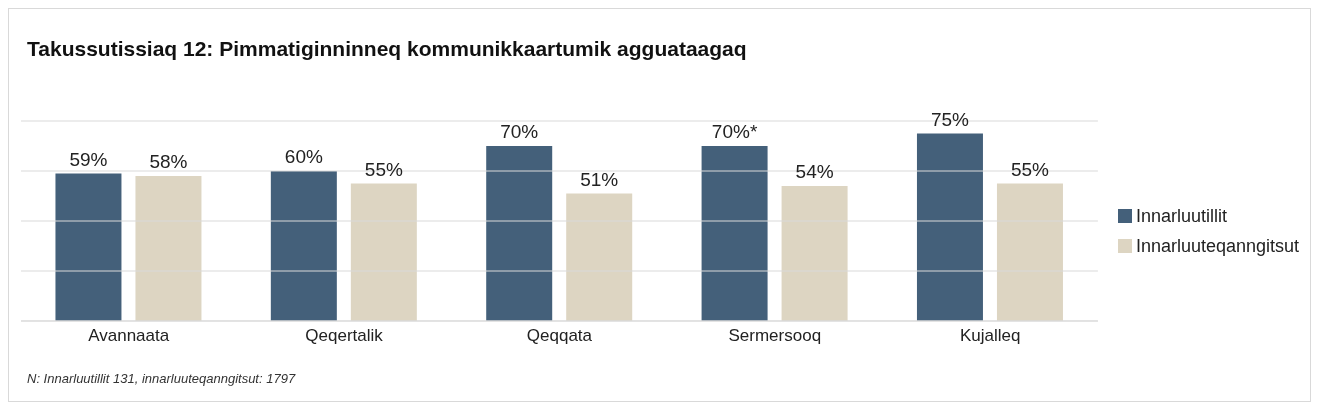 The image size is (1319, 410). Describe the element at coordinates (303, 156) in the screenshot. I see `data-label: 60%` at that location.